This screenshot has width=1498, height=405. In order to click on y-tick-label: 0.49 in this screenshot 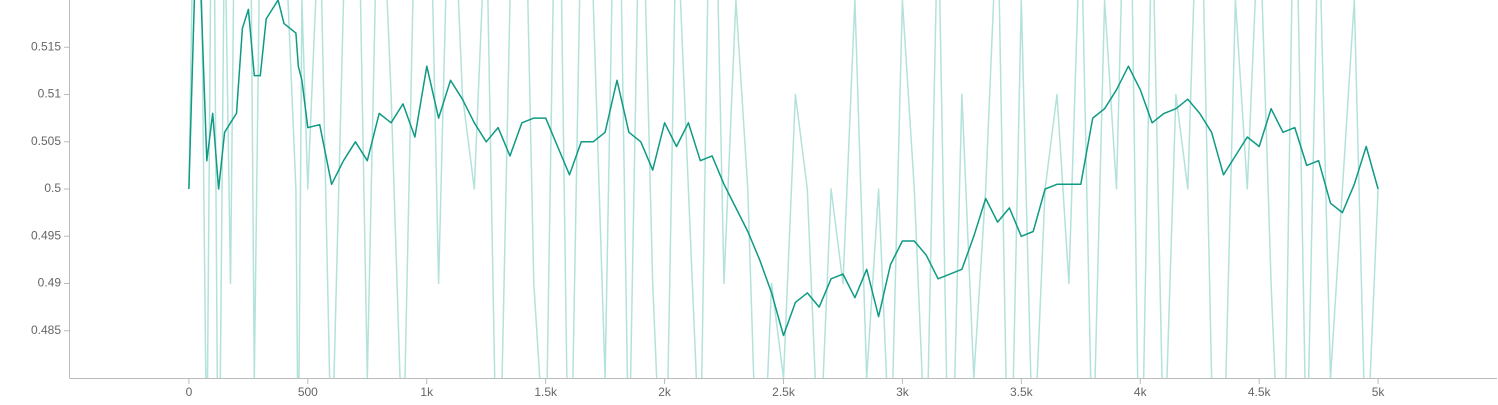, I will do `click(50, 283)`.